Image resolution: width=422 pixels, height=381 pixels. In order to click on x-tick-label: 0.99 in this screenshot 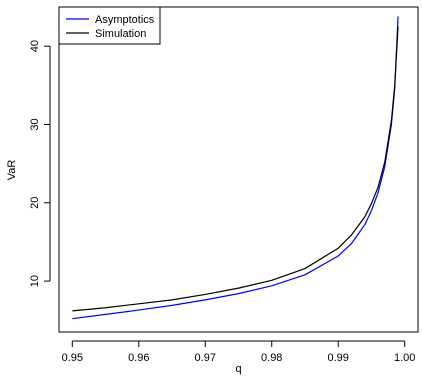, I will do `click(338, 358)`.